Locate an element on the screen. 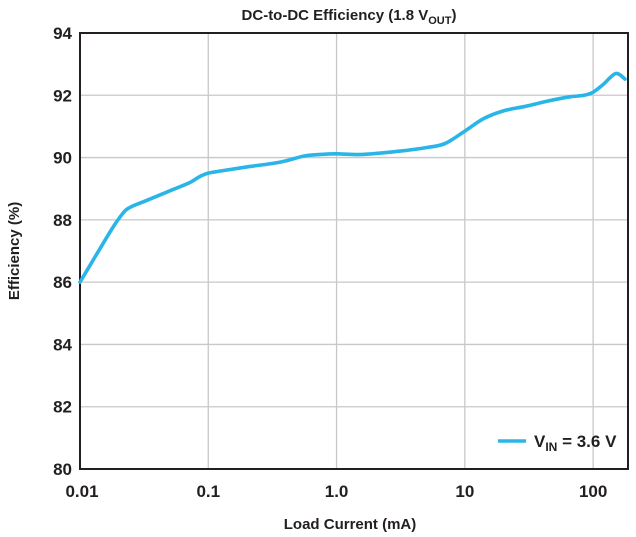  y-axis-label: Efficiency (%) is located at coordinates (14, 251).